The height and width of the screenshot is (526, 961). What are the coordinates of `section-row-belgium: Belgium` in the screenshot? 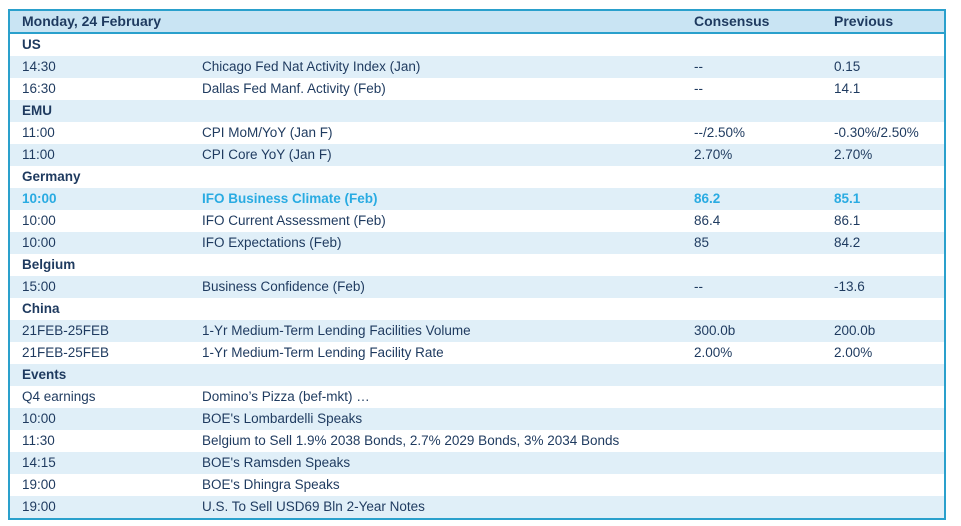 It's located at (477, 265).